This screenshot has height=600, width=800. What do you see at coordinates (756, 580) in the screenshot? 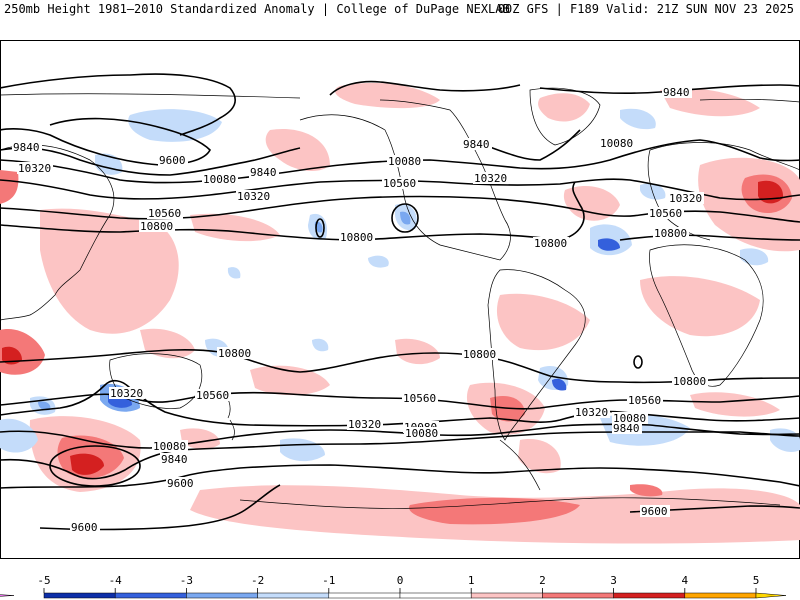
I see `colorbar-tick-label: 5` at bounding box center [756, 580].